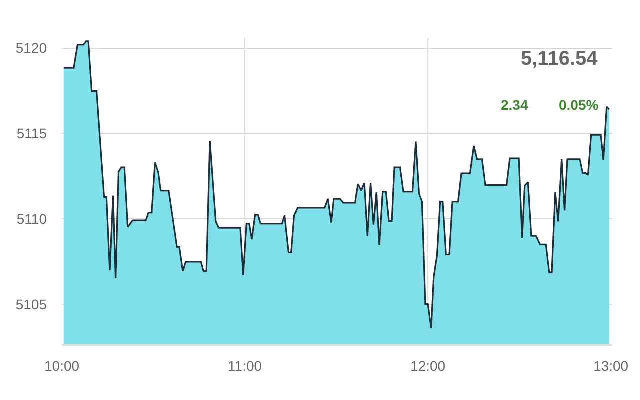 This screenshot has width=640, height=400. Describe the element at coordinates (32, 219) in the screenshot. I see `y-tick-label: 5110` at that location.